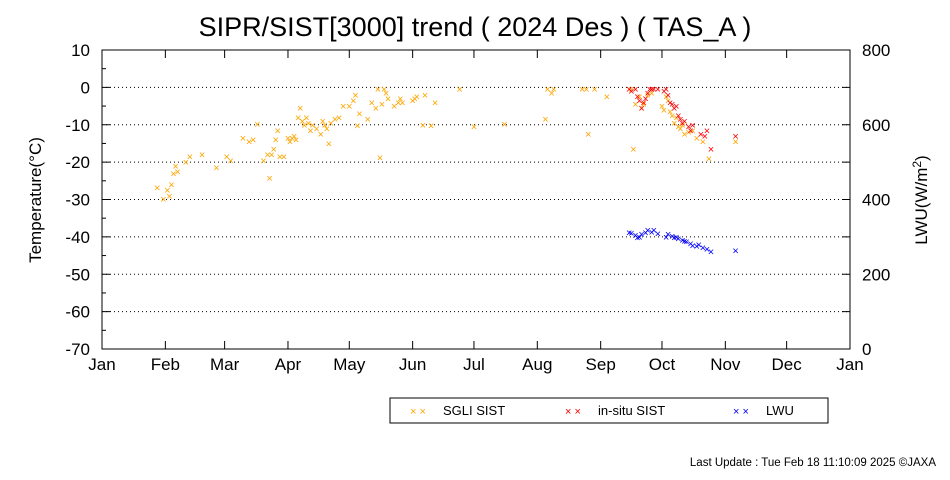  I want to click on x-tick-label: Feb, so click(165, 364).